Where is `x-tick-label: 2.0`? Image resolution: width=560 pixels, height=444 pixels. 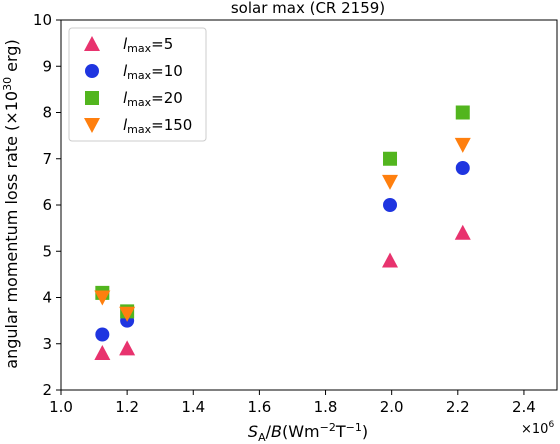
x-tick-label: 2.0 is located at coordinates (392, 407).